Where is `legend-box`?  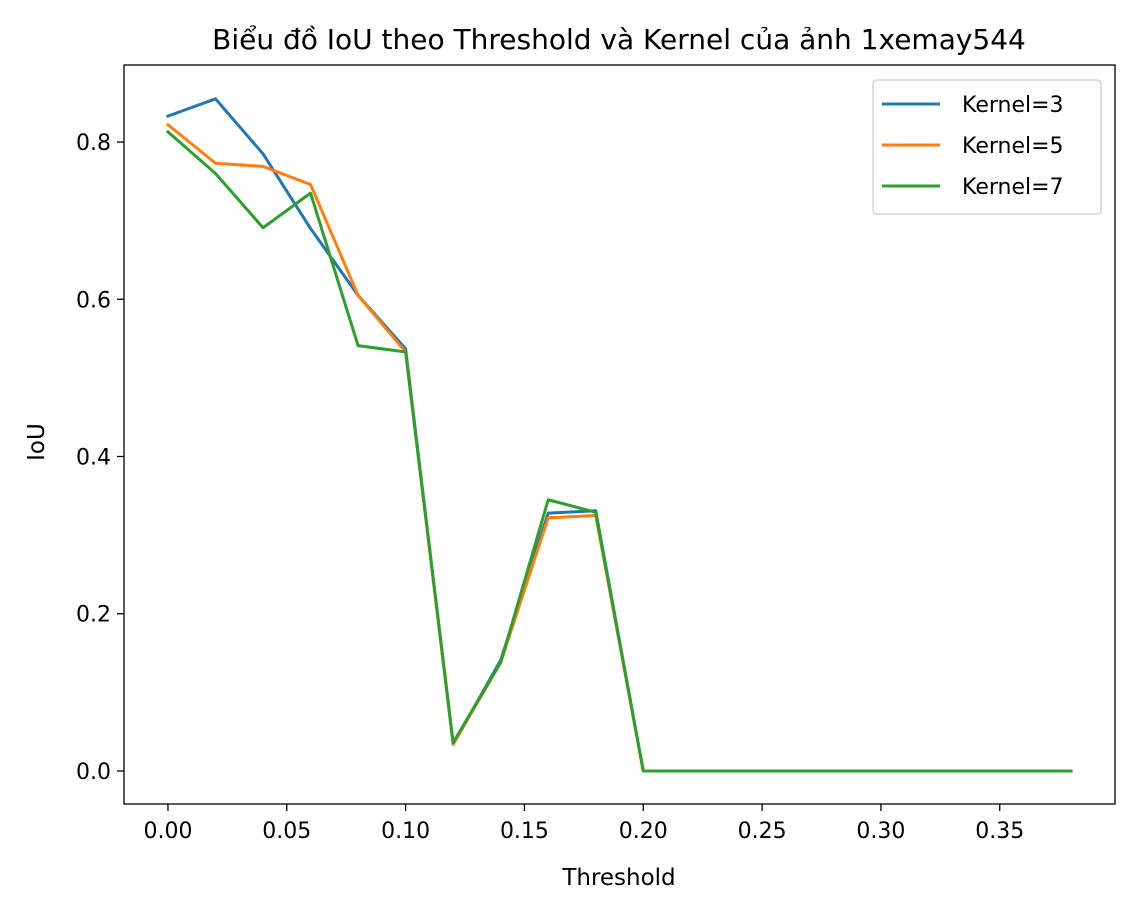 legend-box is located at coordinates (987, 147).